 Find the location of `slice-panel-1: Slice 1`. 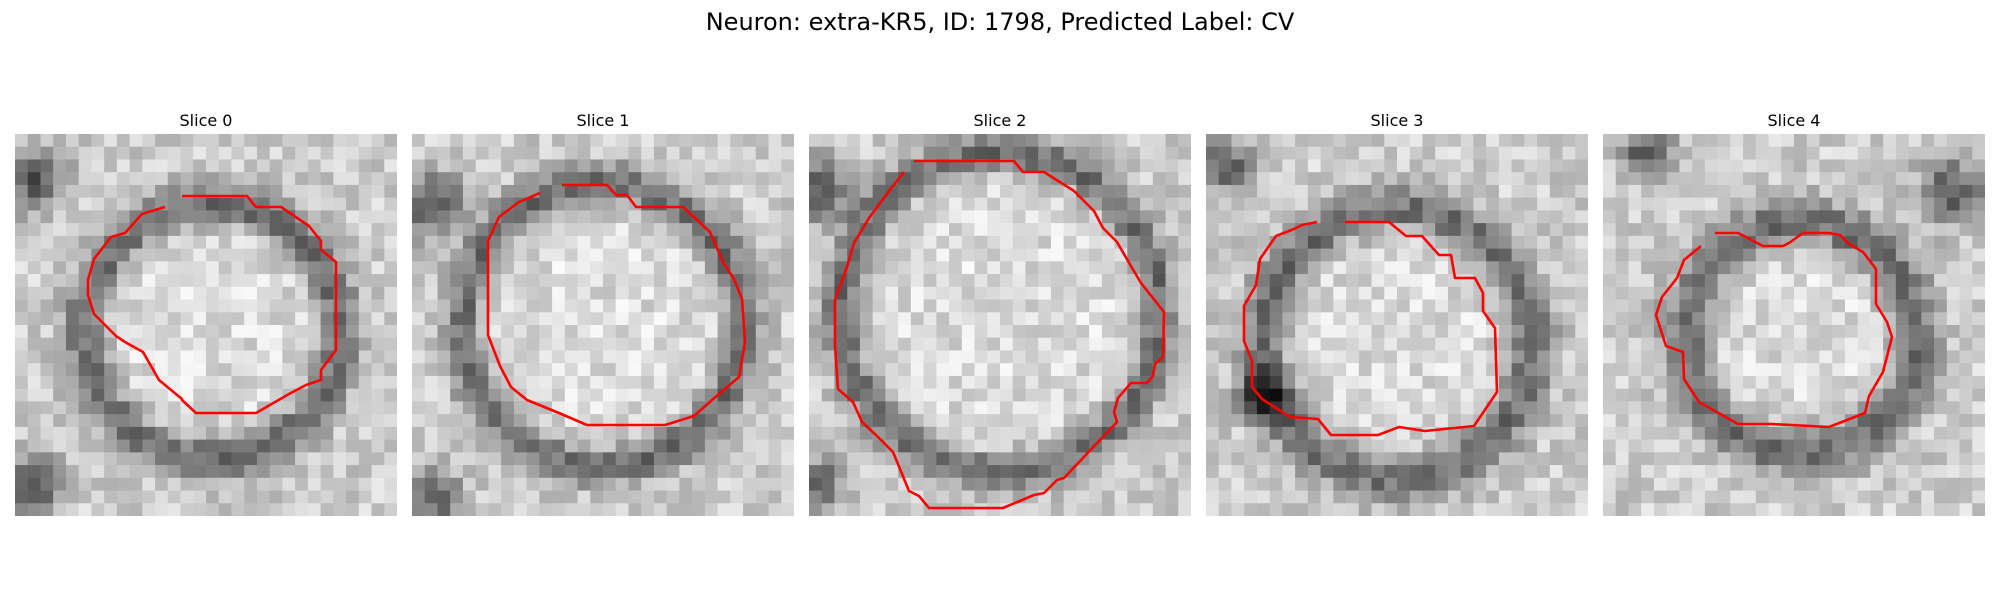

slice-panel-1: Slice 1 is located at coordinates (603, 312).